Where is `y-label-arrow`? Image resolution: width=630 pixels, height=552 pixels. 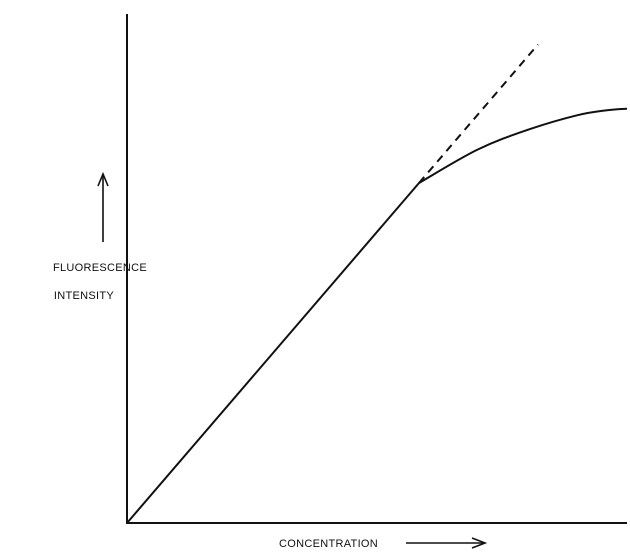 y-label-arrow is located at coordinates (103, 206).